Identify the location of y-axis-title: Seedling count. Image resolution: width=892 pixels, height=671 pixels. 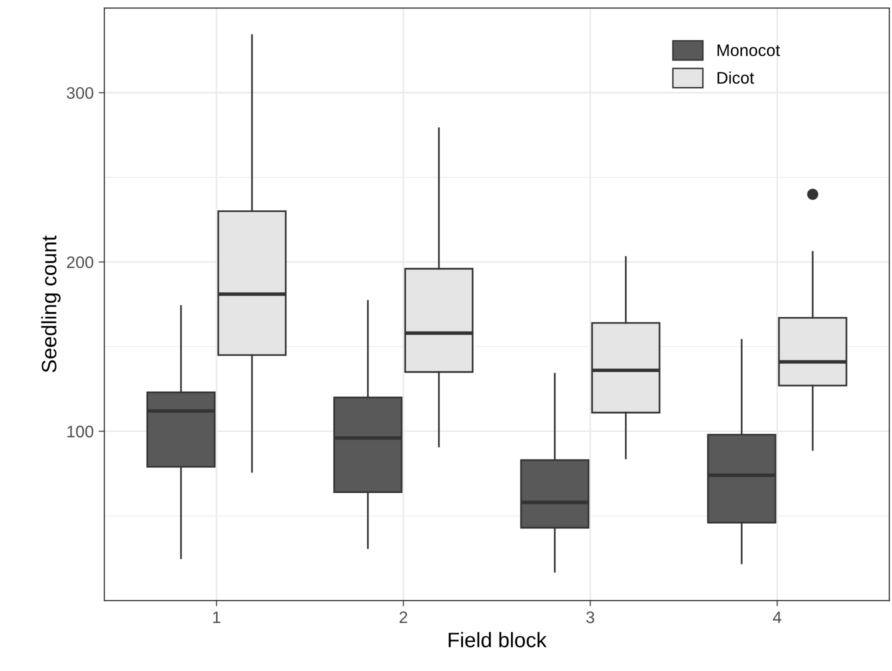
(51, 304).